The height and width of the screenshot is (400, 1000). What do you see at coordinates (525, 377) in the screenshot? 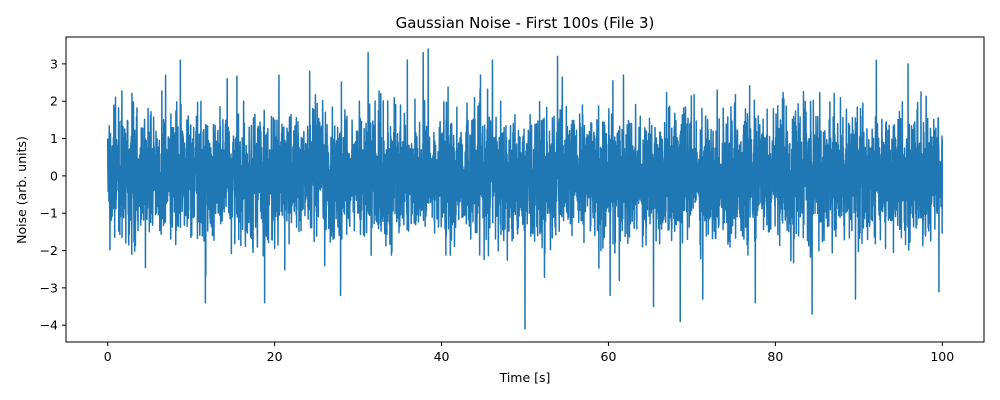
I see `x-axis-label: Time [s]` at bounding box center [525, 377].